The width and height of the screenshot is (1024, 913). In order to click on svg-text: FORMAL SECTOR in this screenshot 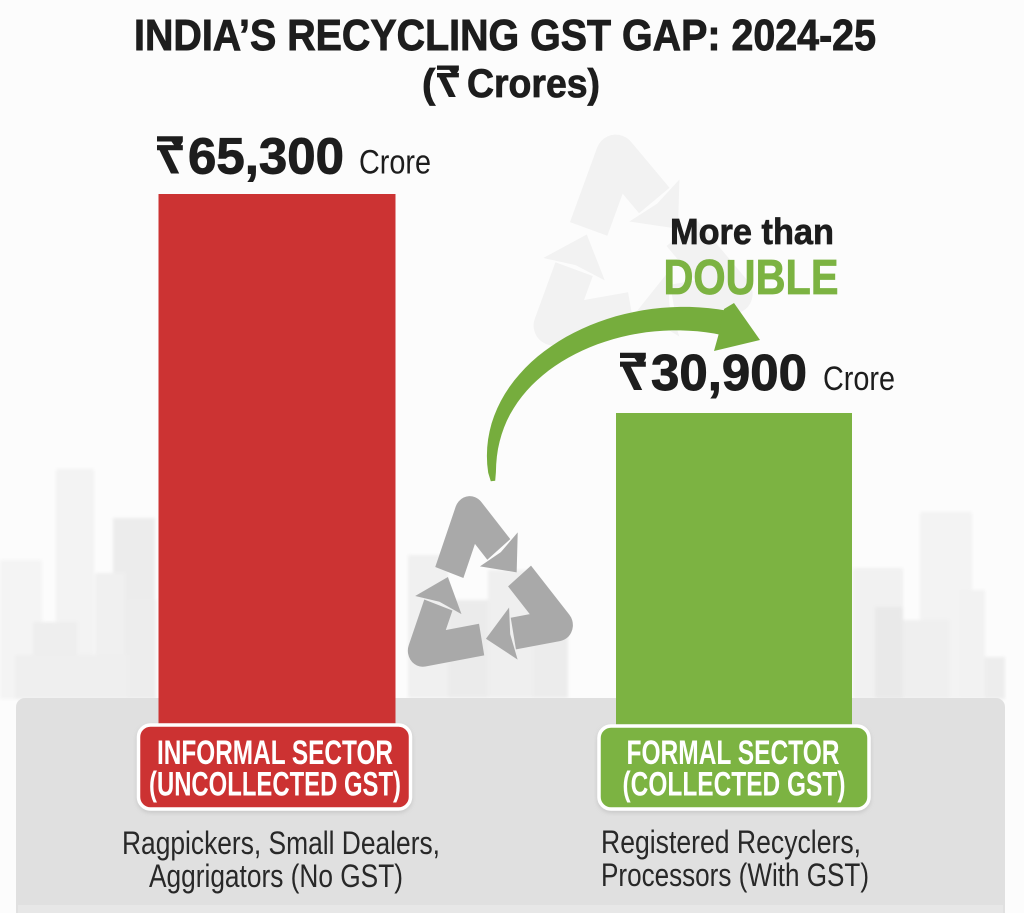, I will do `click(733, 753)`.